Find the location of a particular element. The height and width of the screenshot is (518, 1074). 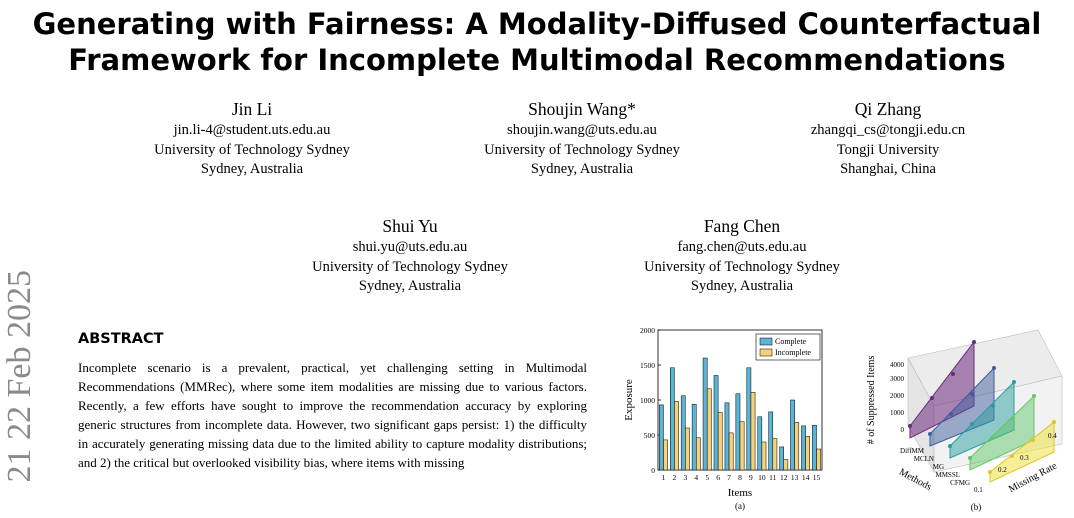

z-tick-label: 0 is located at coordinates (903, 430).